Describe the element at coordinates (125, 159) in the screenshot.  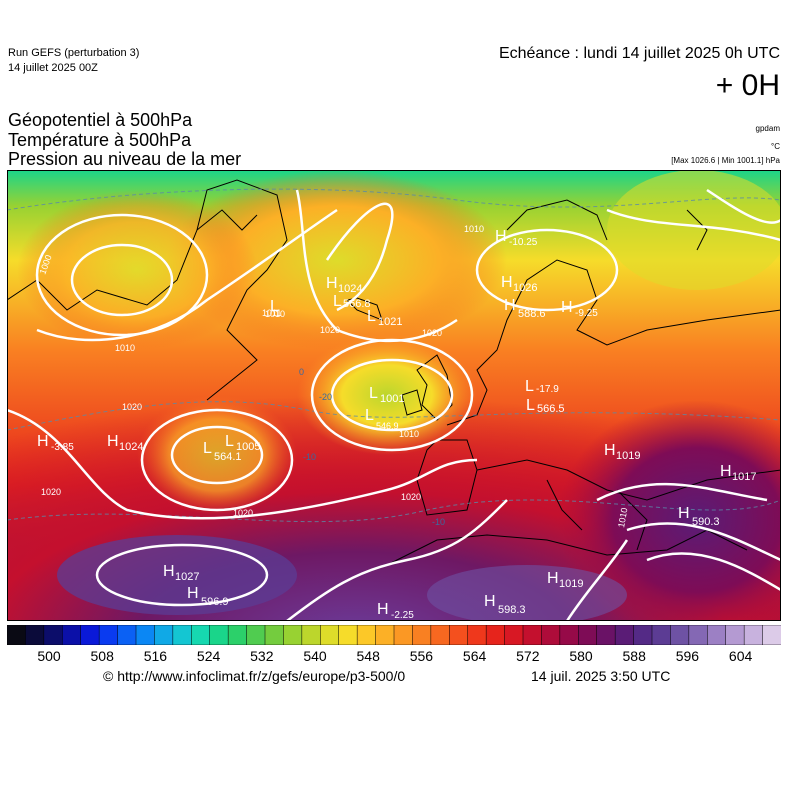
I see `title-pressure: Pression au niveau de la mer` at that location.